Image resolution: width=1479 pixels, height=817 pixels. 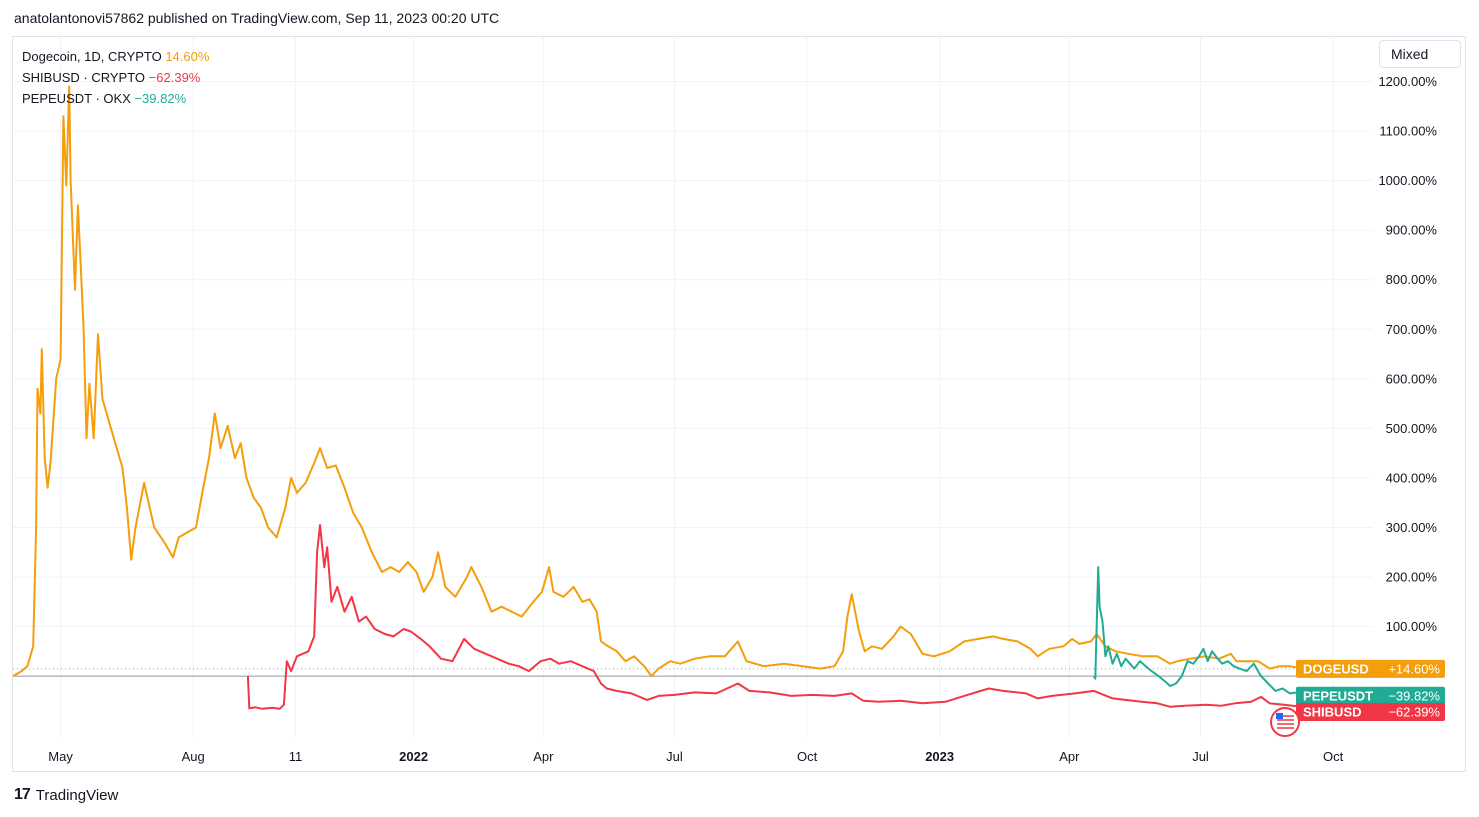 I want to click on price-label-shibusd: SHIBUSD −62.39%, so click(x=1370, y=711).